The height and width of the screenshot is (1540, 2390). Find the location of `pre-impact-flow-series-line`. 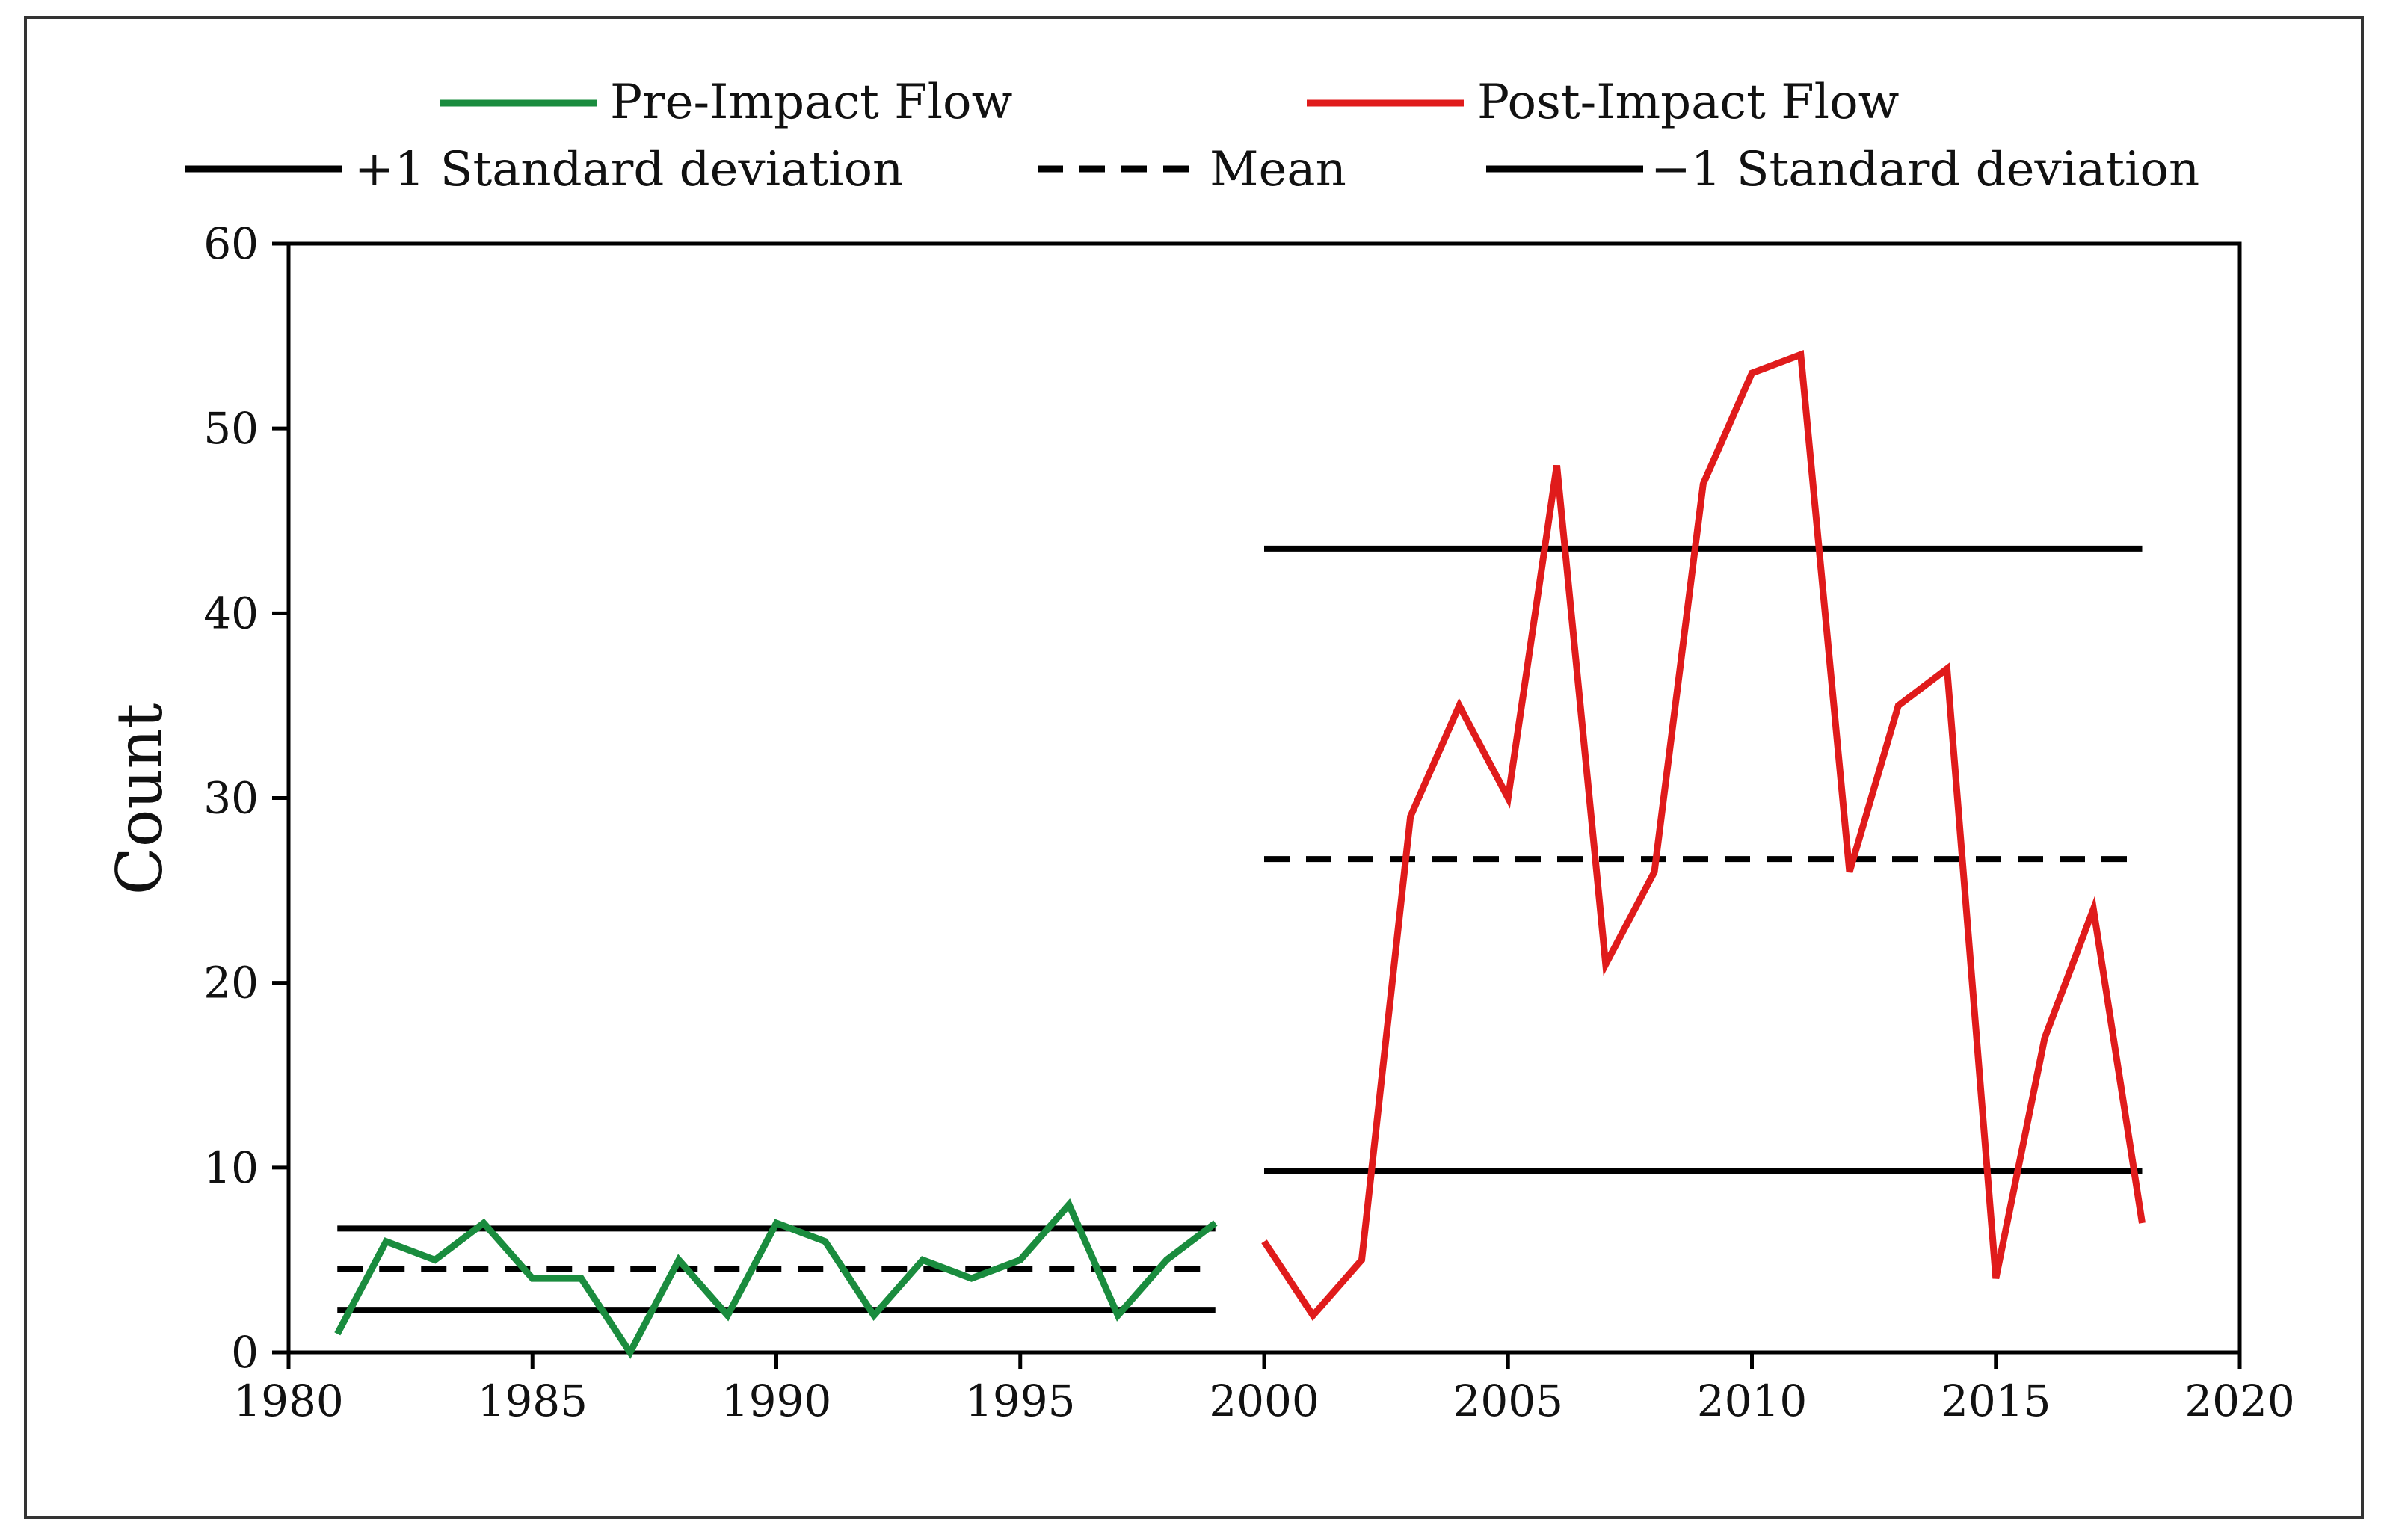

pre-impact-flow-series-line is located at coordinates (776, 1278).